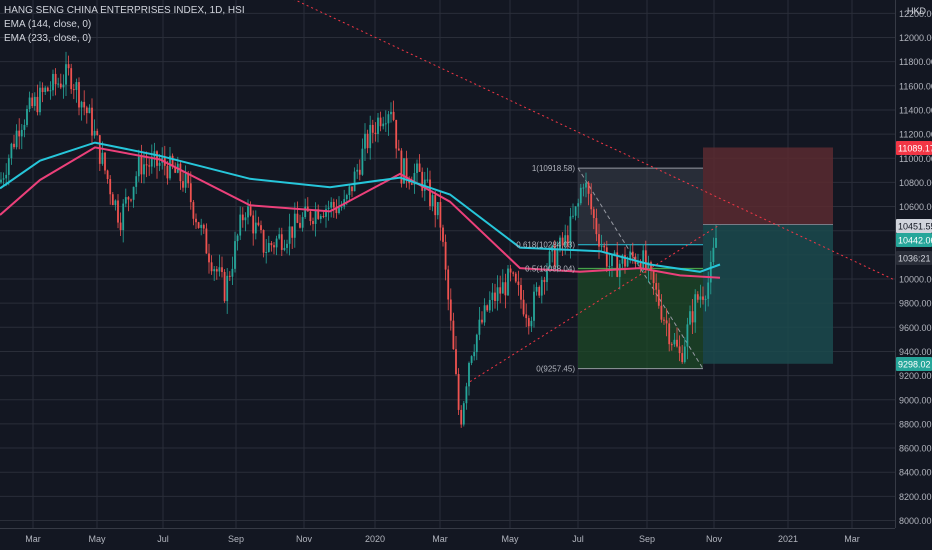 The width and height of the screenshot is (932, 550). What do you see at coordinates (768, 186) in the screenshot?
I see `stop-loss-zone` at bounding box center [768, 186].